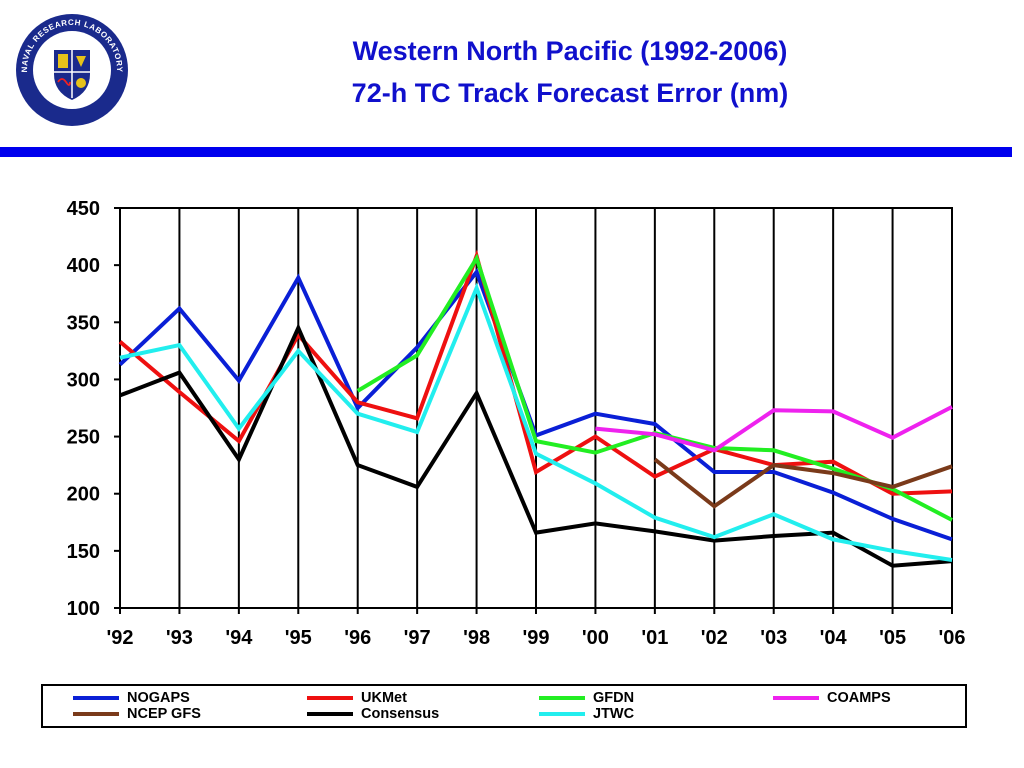 This screenshot has width=1024, height=768. Describe the element at coordinates (239, 638) in the screenshot. I see `x-tick-label: '94` at that location.